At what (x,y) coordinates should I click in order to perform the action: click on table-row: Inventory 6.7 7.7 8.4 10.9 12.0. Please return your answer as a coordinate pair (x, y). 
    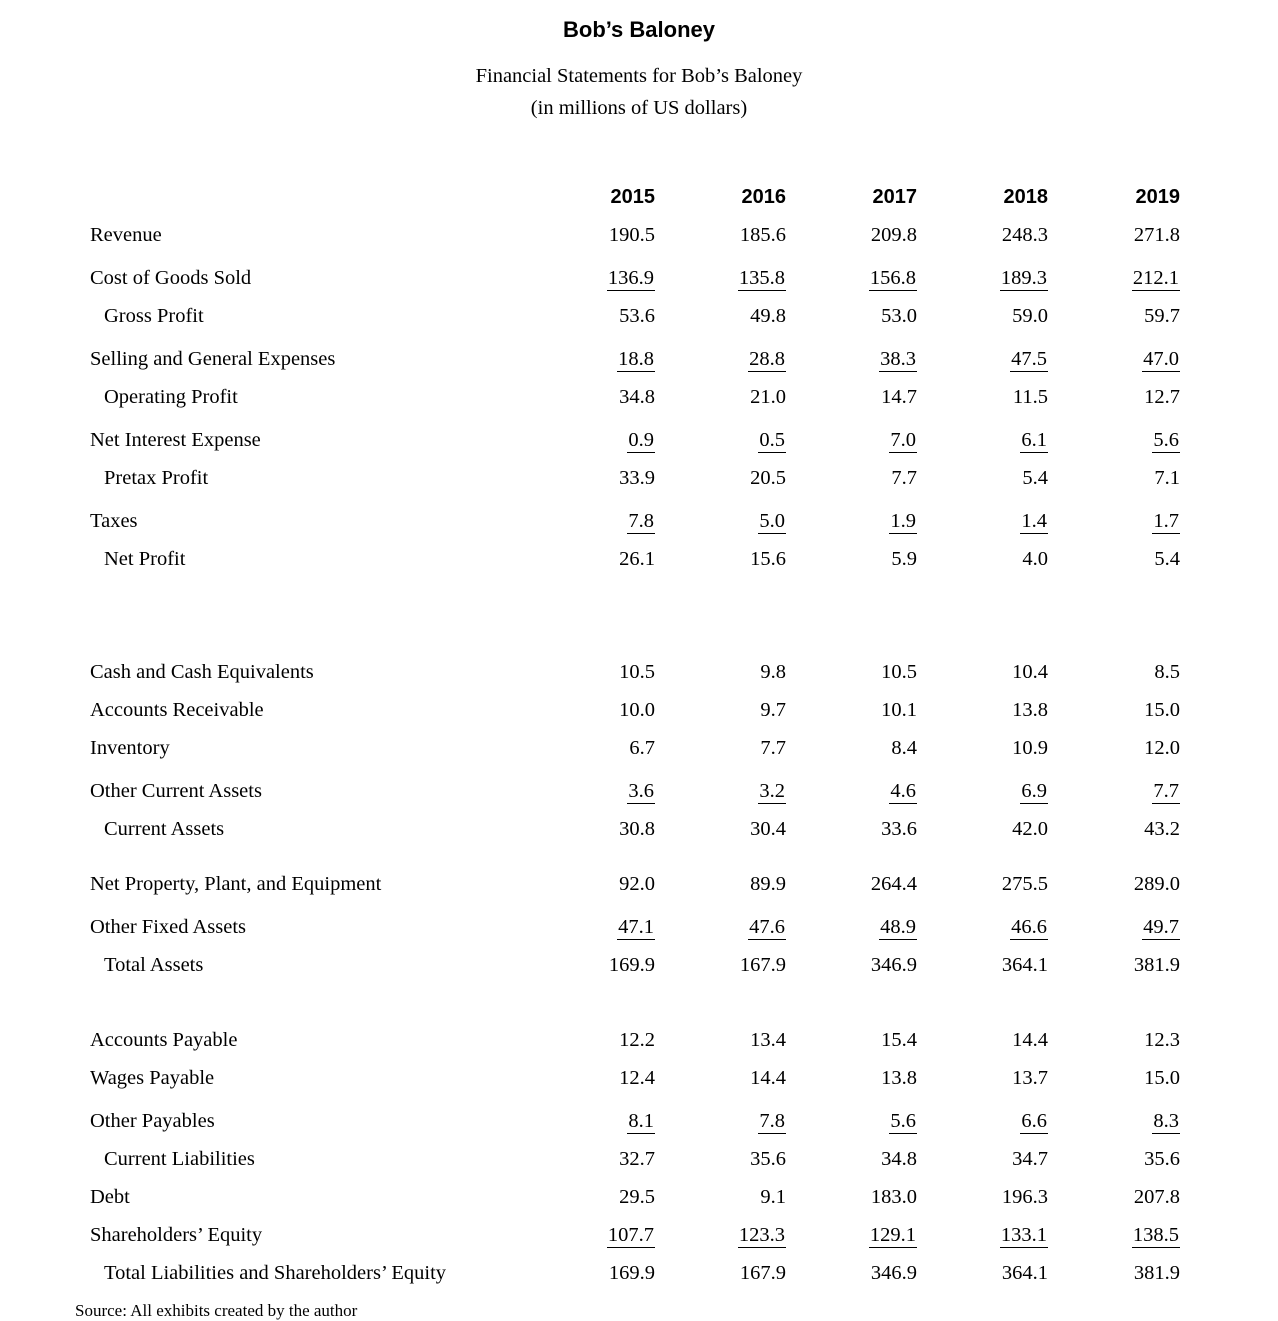
    Looking at the image, I should click on (635, 748).